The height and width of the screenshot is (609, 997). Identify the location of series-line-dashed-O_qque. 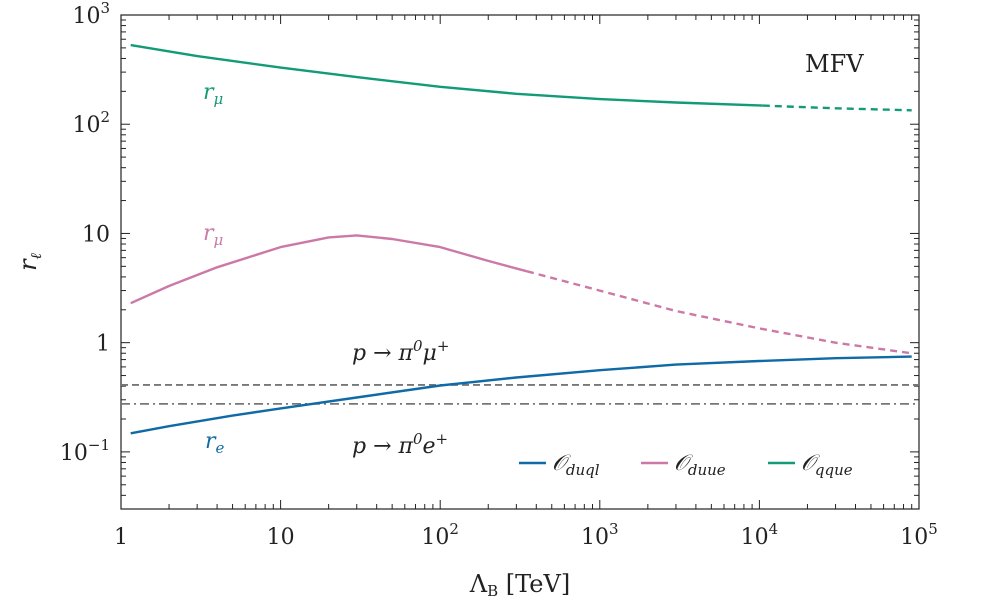
(837, 108).